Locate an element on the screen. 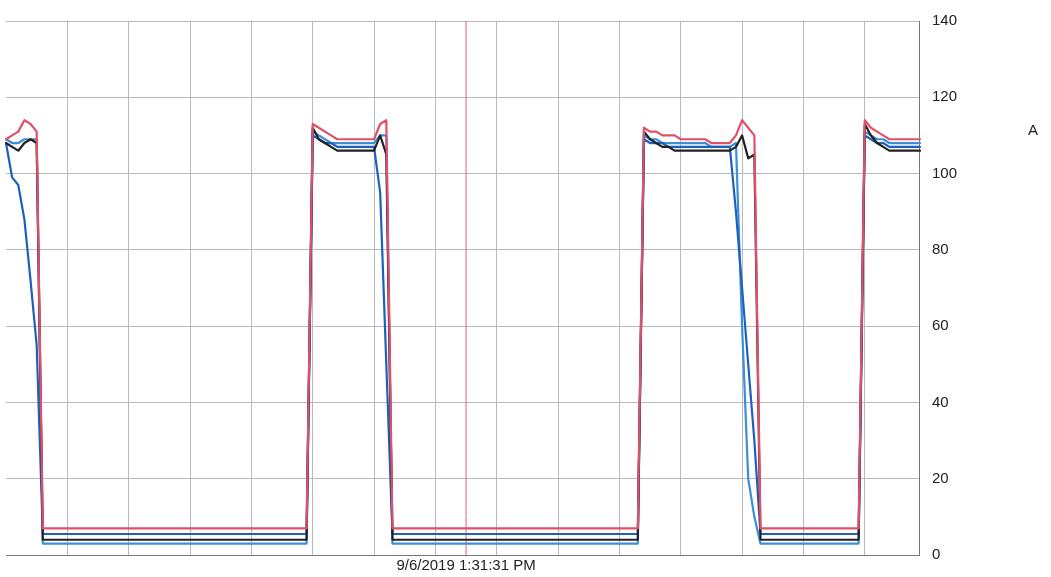 This screenshot has width=1051, height=577. x-tick-label: 9/6/2019 1:31:31 PM is located at coordinates (466, 565).